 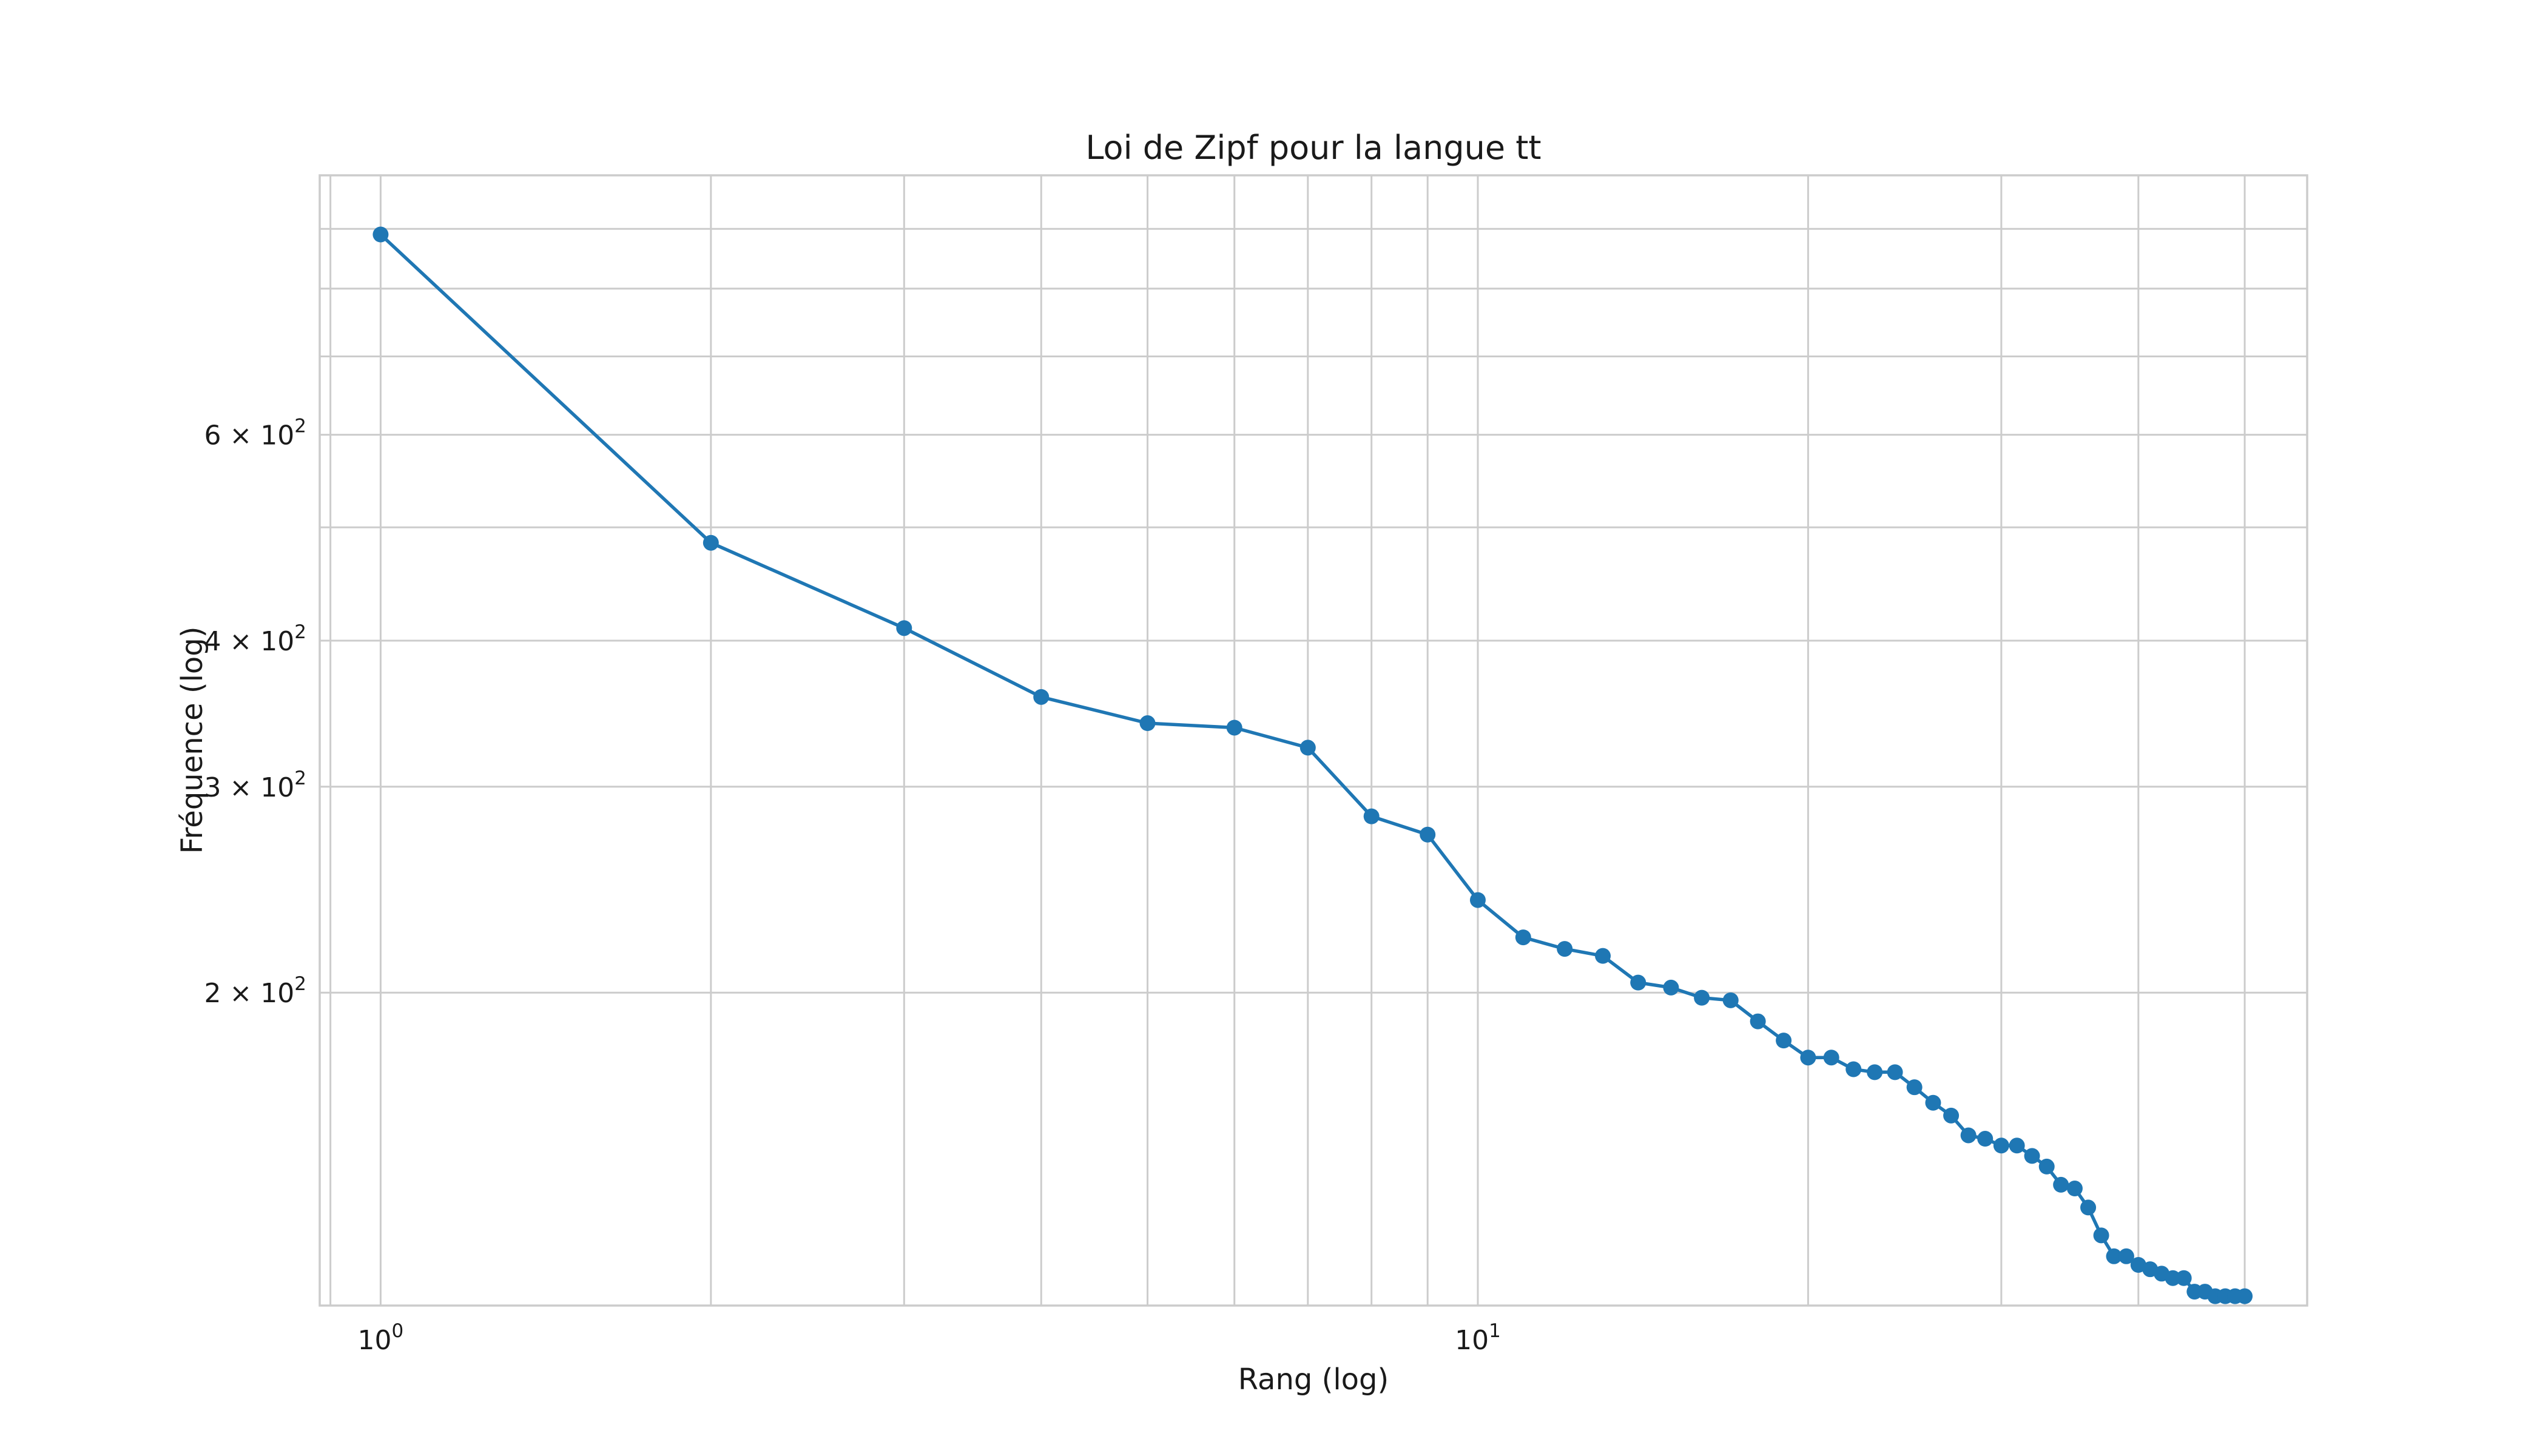 What do you see at coordinates (255, 785) in the screenshot?
I see `y-tick-label: 3 × 102` at bounding box center [255, 785].